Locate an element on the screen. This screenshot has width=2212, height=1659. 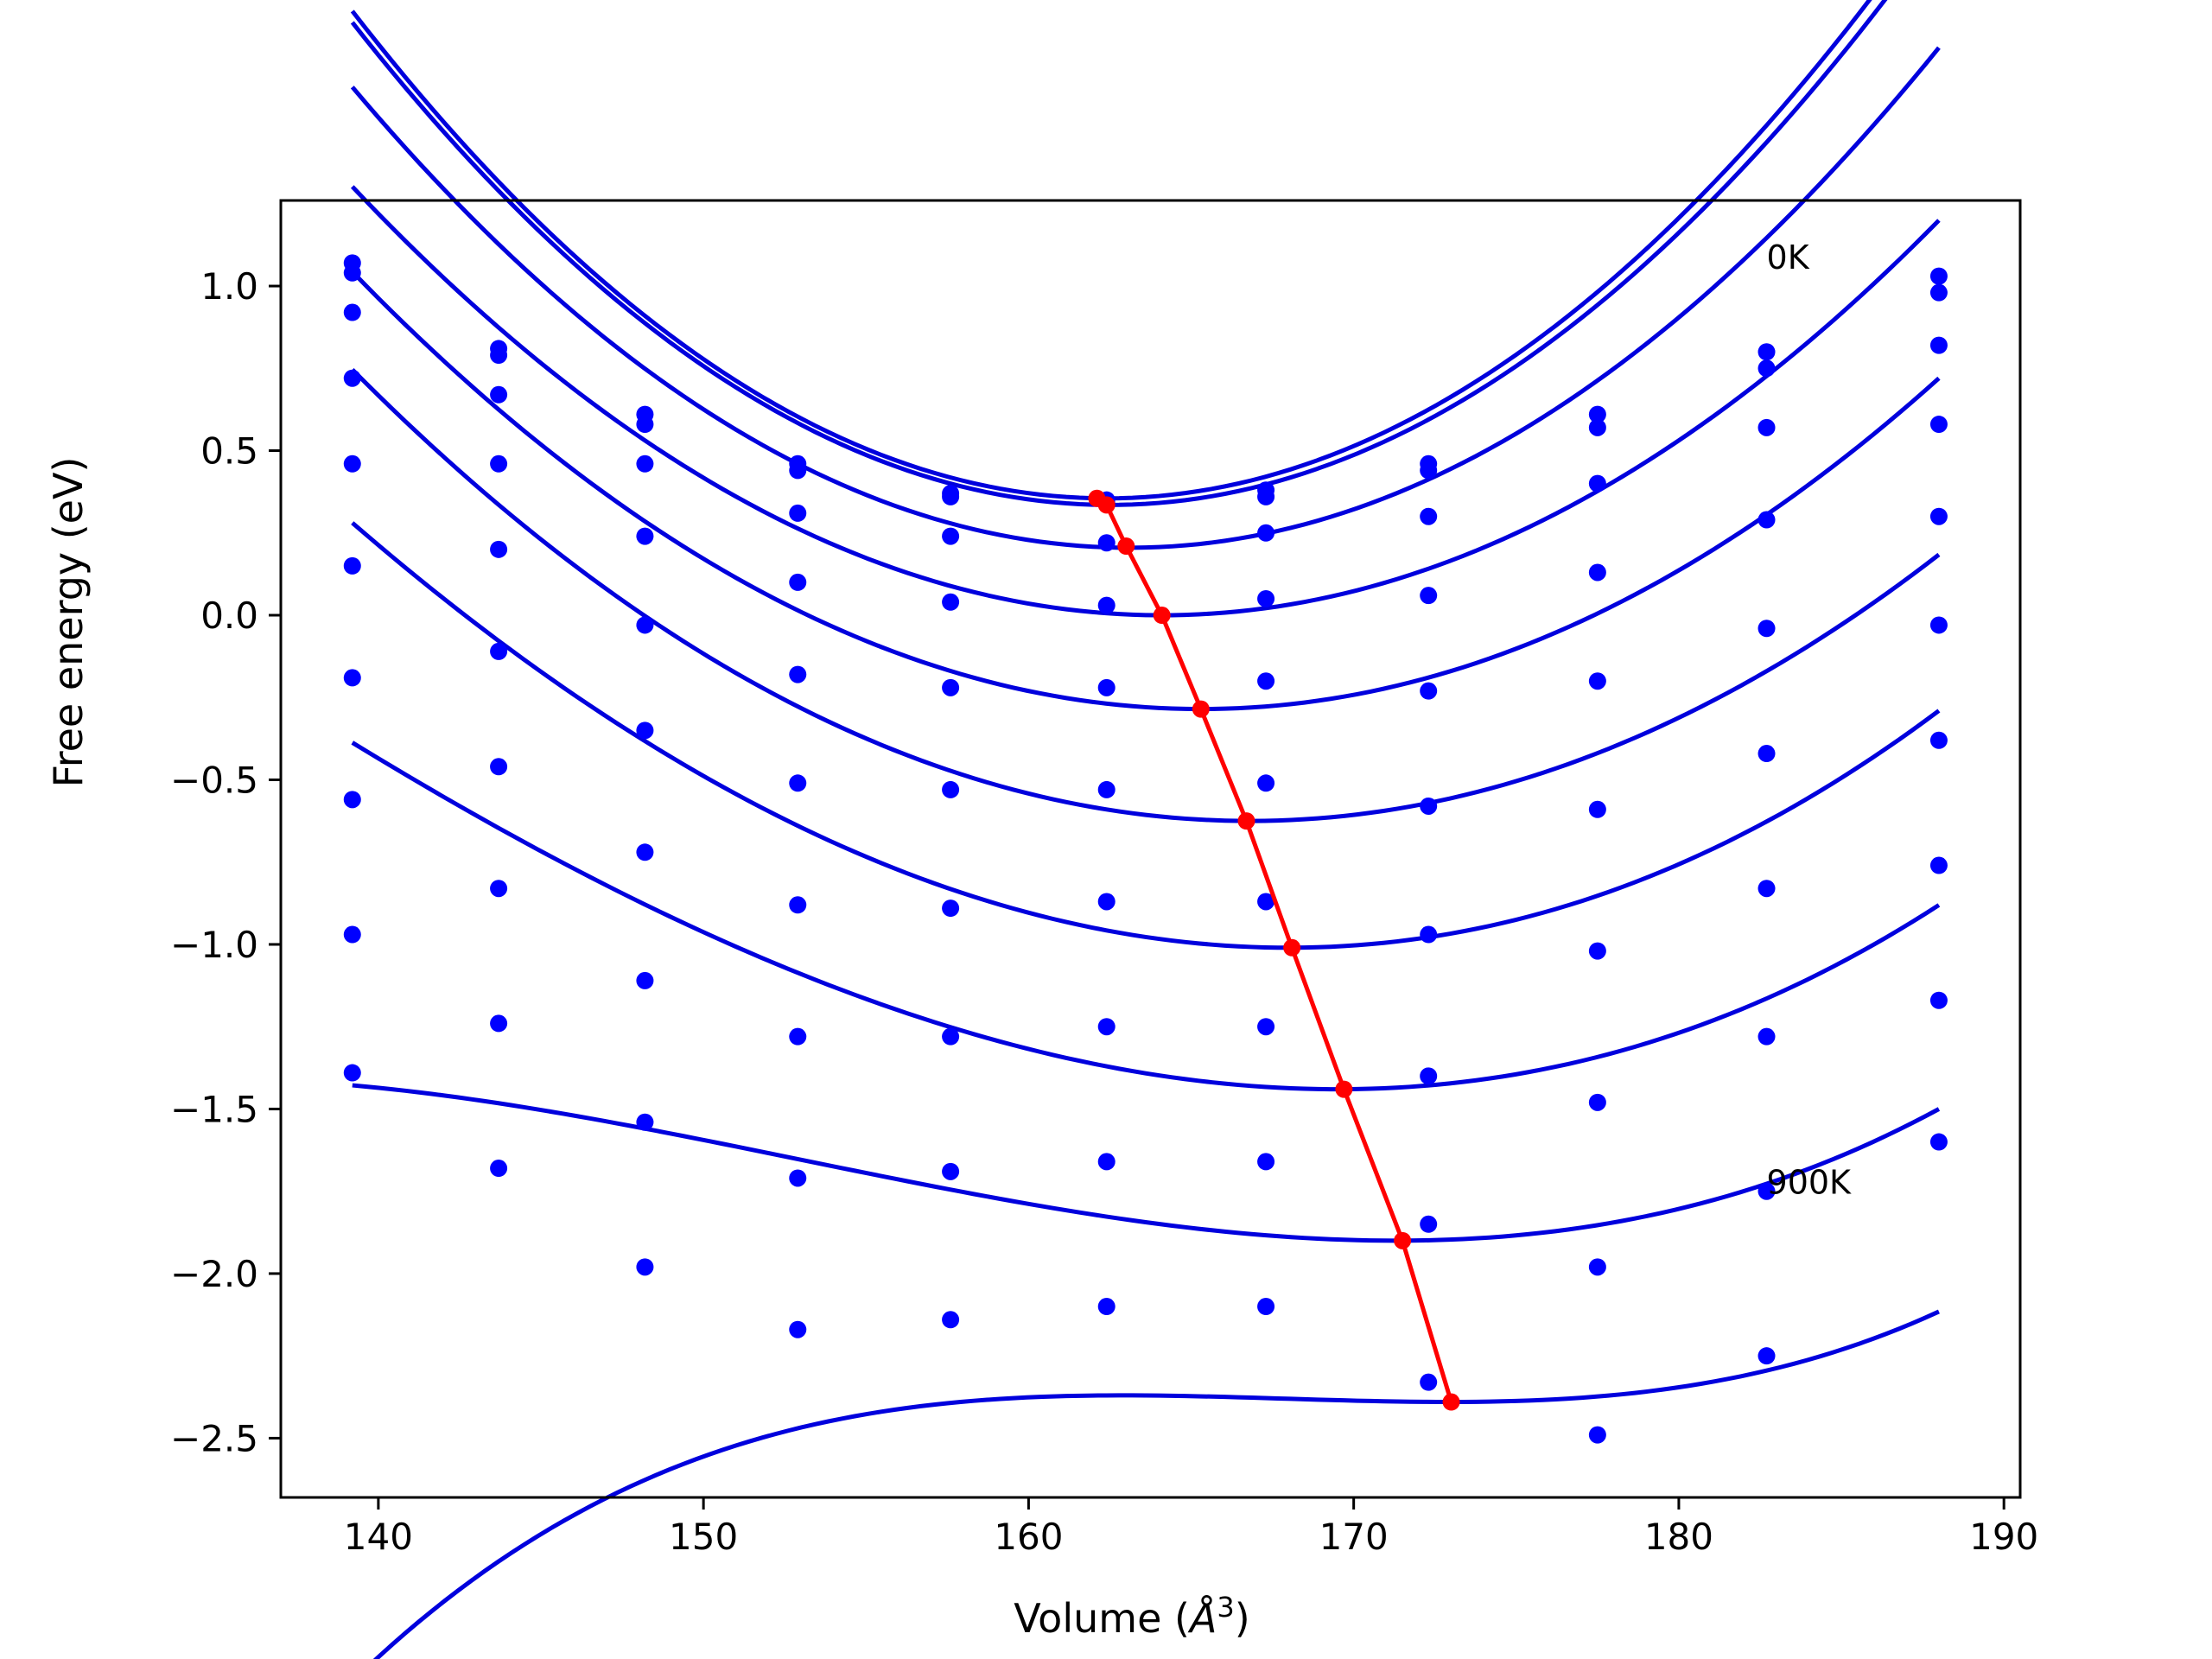
y-tick-label-6: −2.0 is located at coordinates (214, 1274).